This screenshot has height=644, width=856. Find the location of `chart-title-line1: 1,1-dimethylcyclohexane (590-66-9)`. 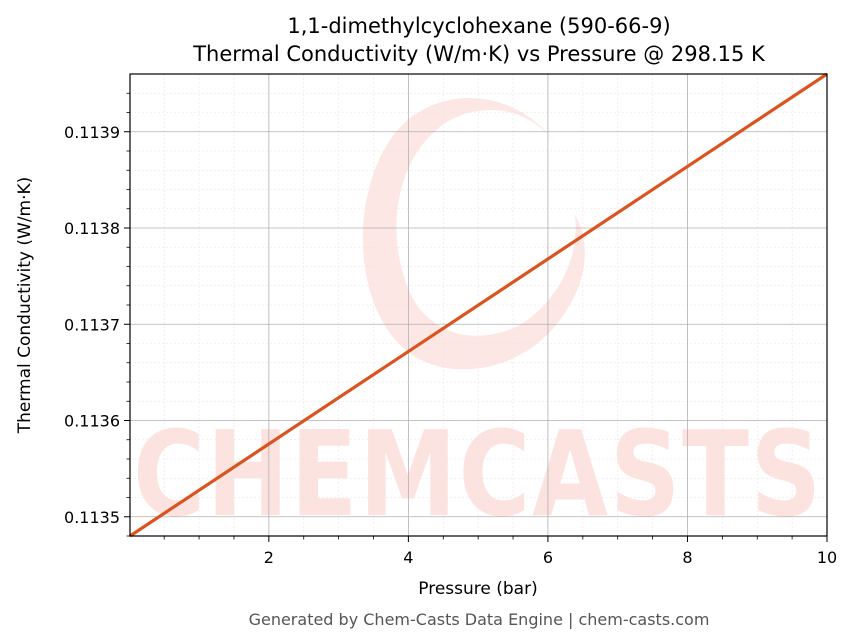

chart-title-line1: 1,1-dimethylcyclohexane (590-66-9) is located at coordinates (478, 26).